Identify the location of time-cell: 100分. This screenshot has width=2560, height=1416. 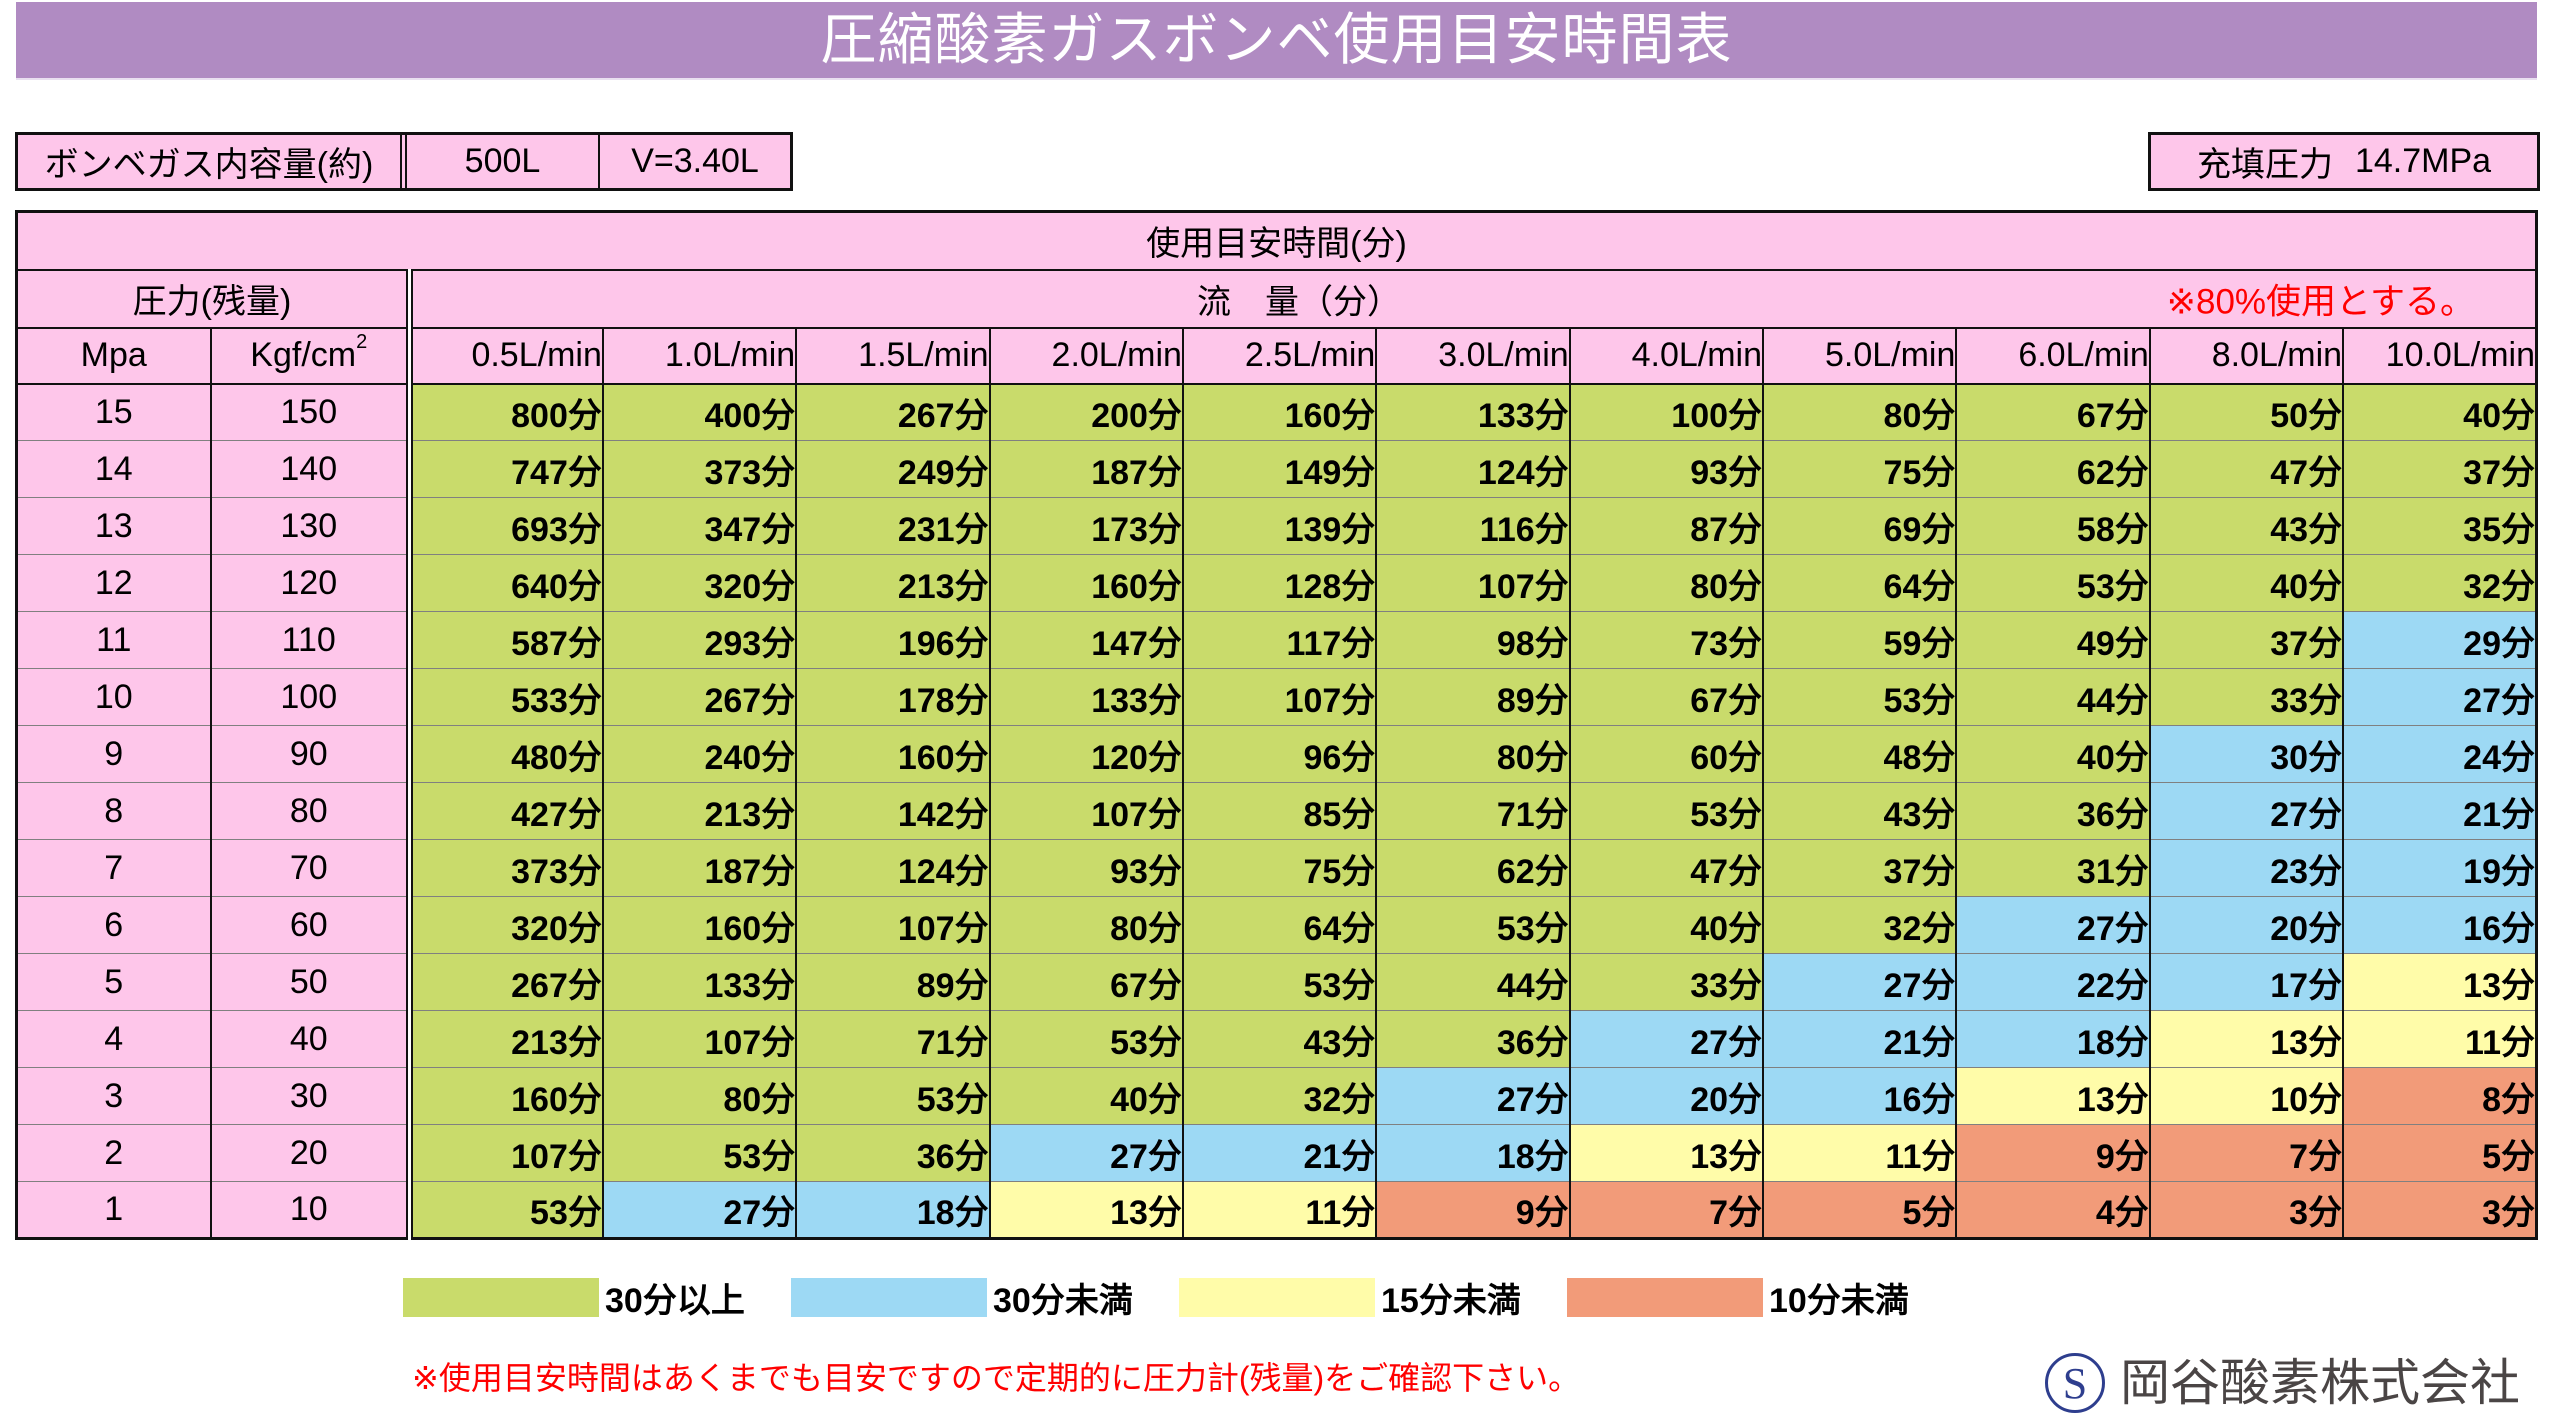
(1666, 412).